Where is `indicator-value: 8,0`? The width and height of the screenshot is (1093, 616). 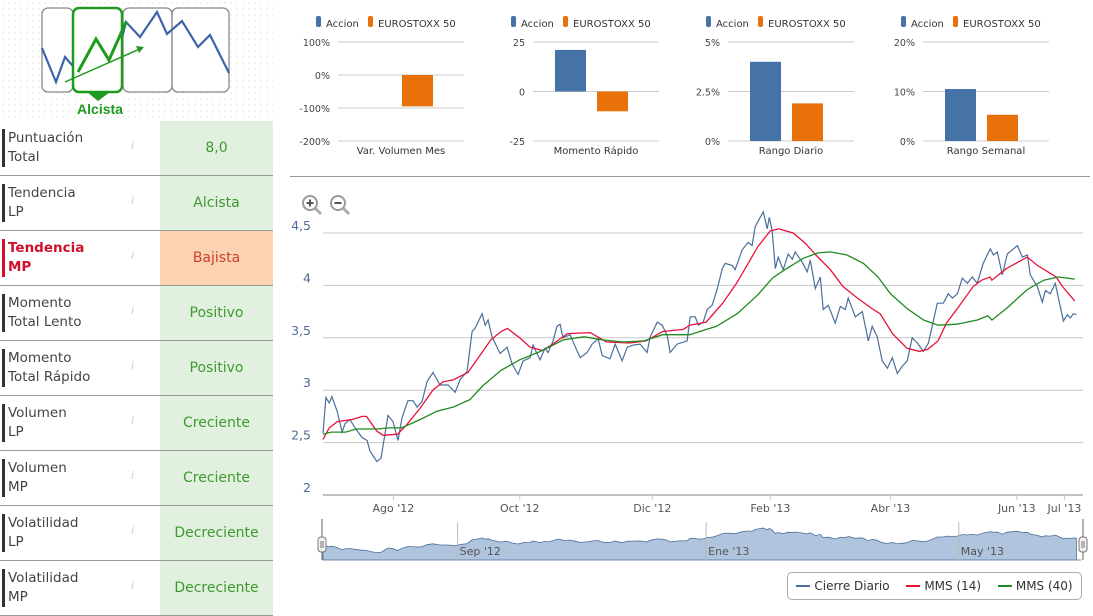 indicator-value: 8,0 is located at coordinates (216, 148).